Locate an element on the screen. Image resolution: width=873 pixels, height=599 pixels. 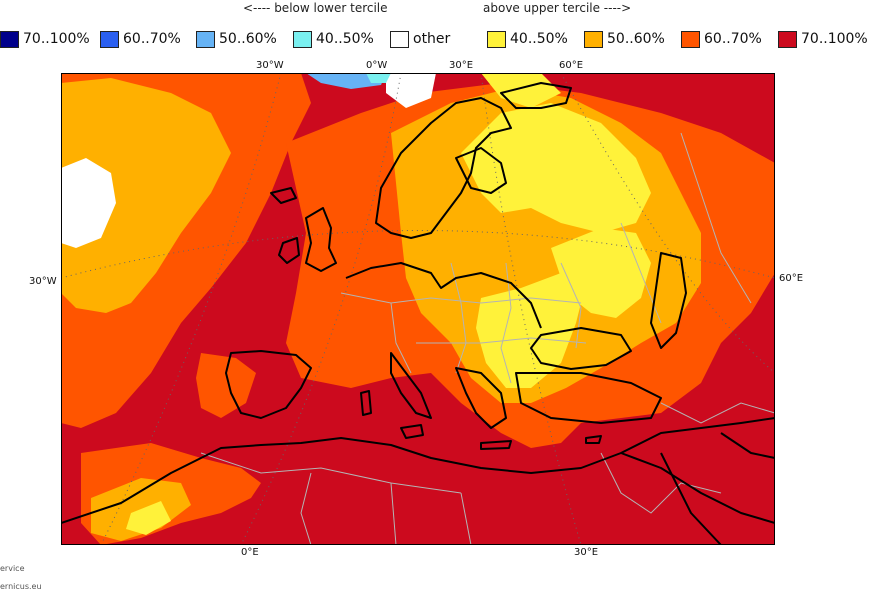
coastline-continent is located at coordinates (443, 295).